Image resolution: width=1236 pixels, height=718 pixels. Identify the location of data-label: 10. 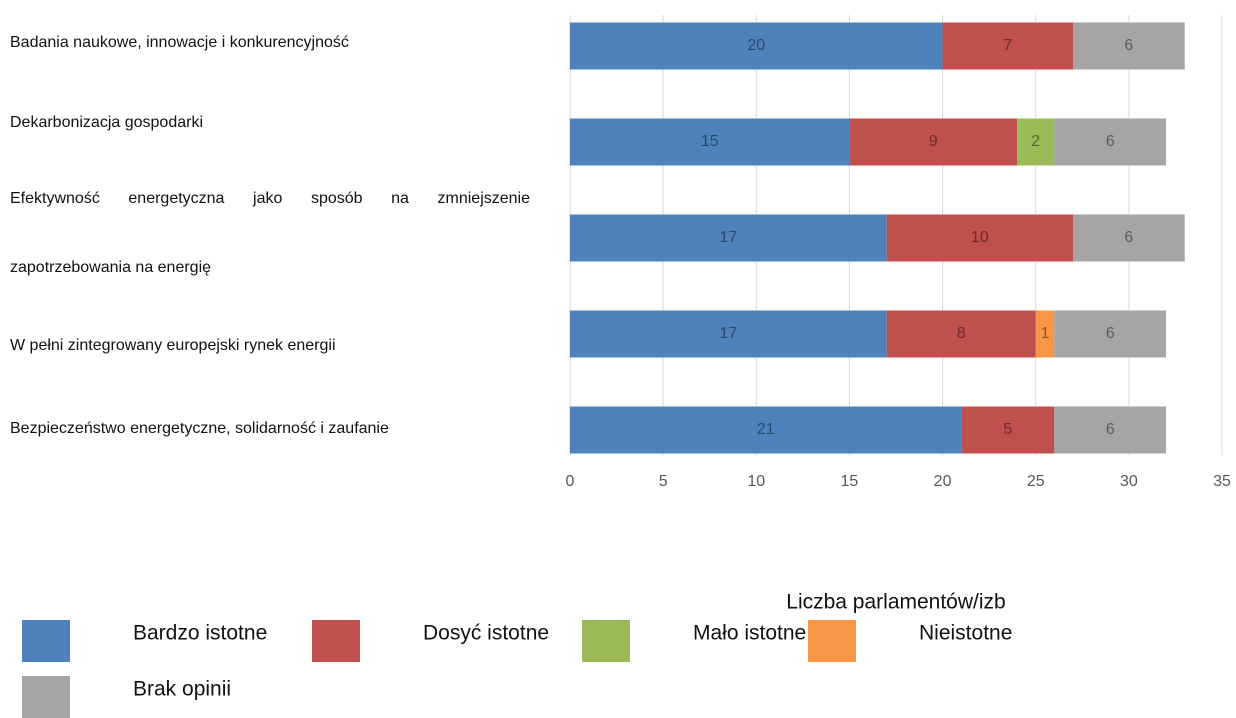
(980, 237).